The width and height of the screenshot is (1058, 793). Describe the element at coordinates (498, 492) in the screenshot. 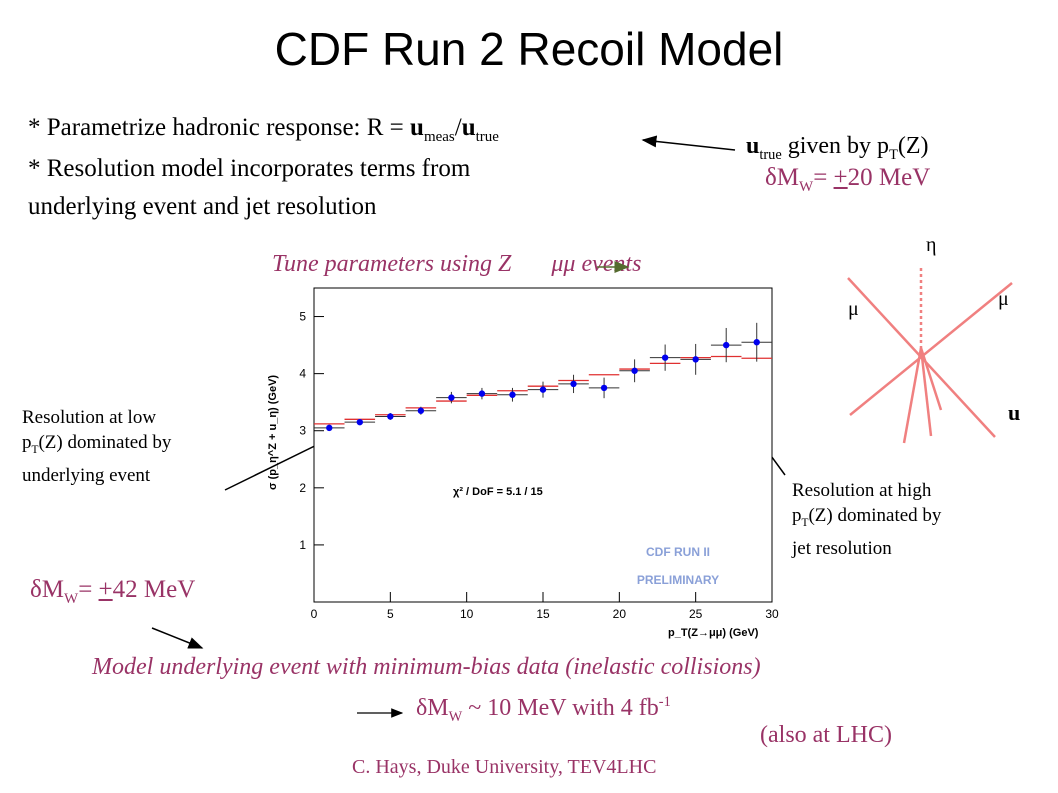

I see `chart-annotation: χ² / DoF = 5.1 / 15` at that location.